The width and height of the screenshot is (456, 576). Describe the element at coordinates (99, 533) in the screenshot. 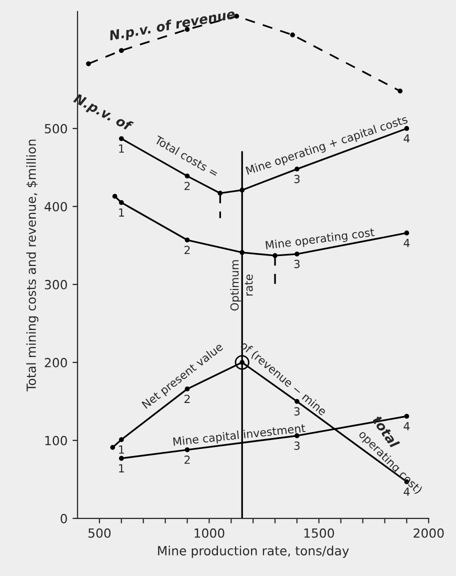

I see `x-tick-label: 500` at that location.